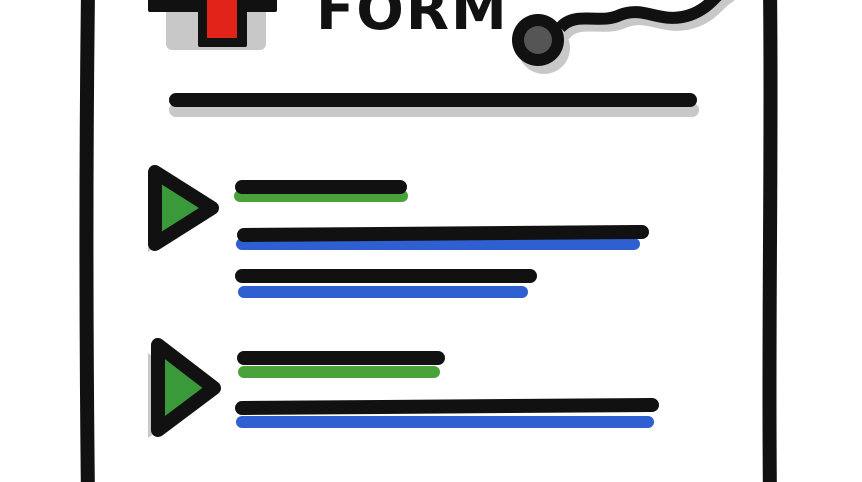 The height and width of the screenshot is (482, 862). What do you see at coordinates (434, 105) in the screenshot?
I see `header-divider` at bounding box center [434, 105].